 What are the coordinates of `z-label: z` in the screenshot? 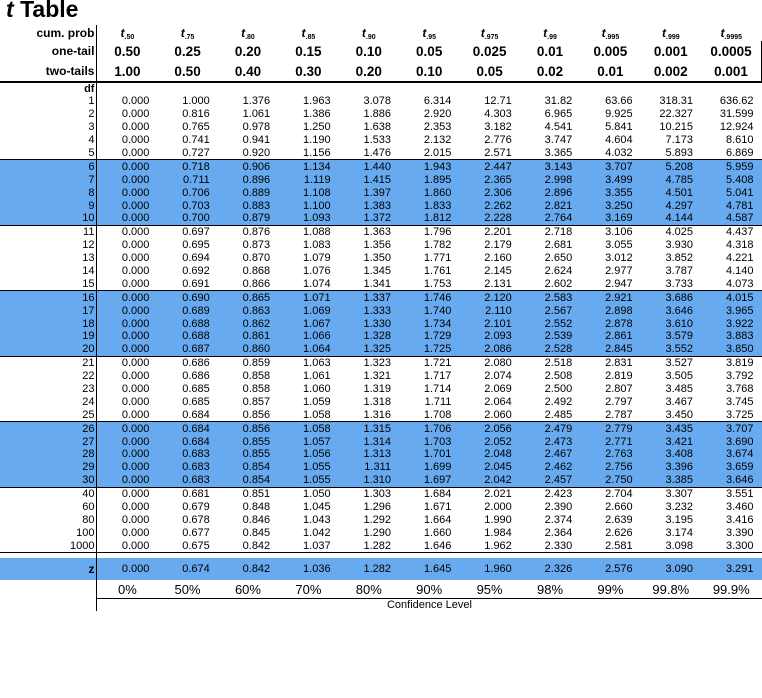 It's located at (49, 569).